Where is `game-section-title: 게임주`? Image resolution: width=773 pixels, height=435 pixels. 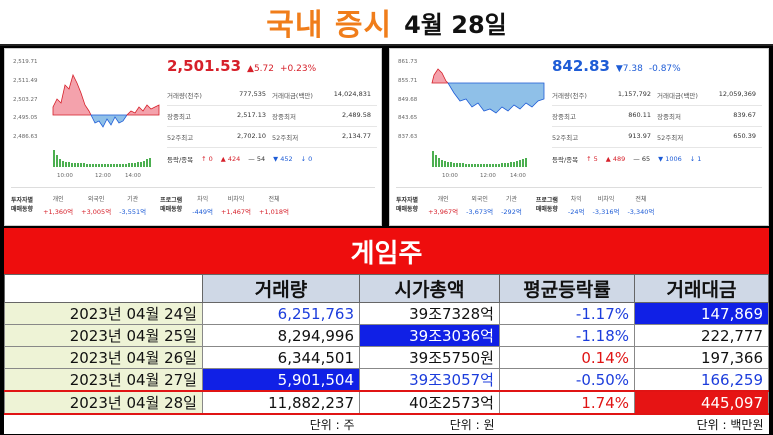 game-section-title: 게임주 is located at coordinates (386, 251).